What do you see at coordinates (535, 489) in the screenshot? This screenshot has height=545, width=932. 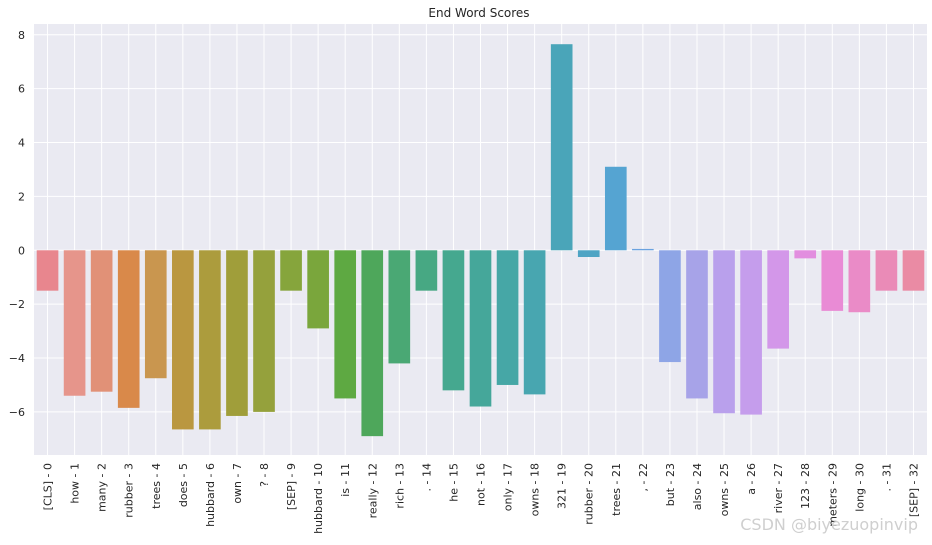 I see `x-tick-label: owns - 18` at bounding box center [535, 489].